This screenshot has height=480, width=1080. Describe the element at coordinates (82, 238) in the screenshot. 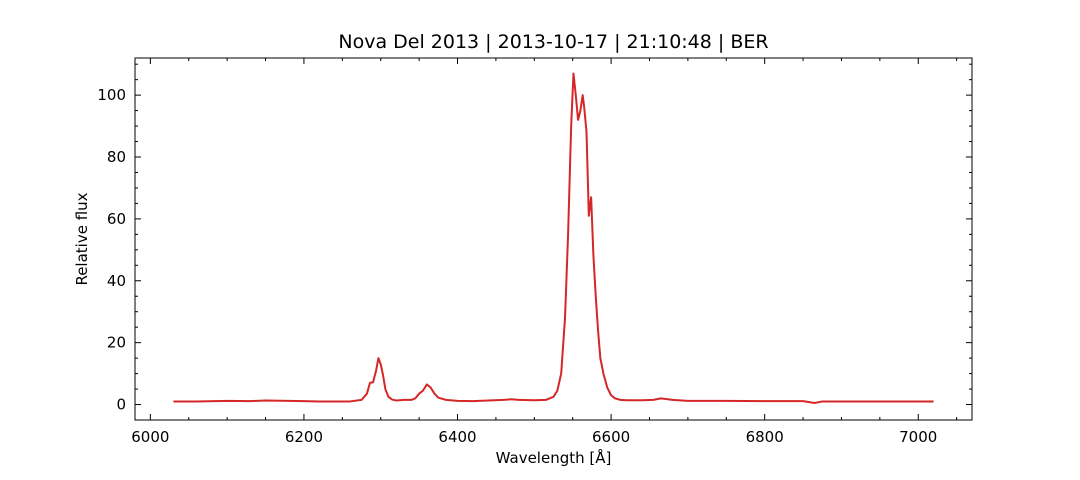

I see `y-axis-label: Relative flux` at that location.